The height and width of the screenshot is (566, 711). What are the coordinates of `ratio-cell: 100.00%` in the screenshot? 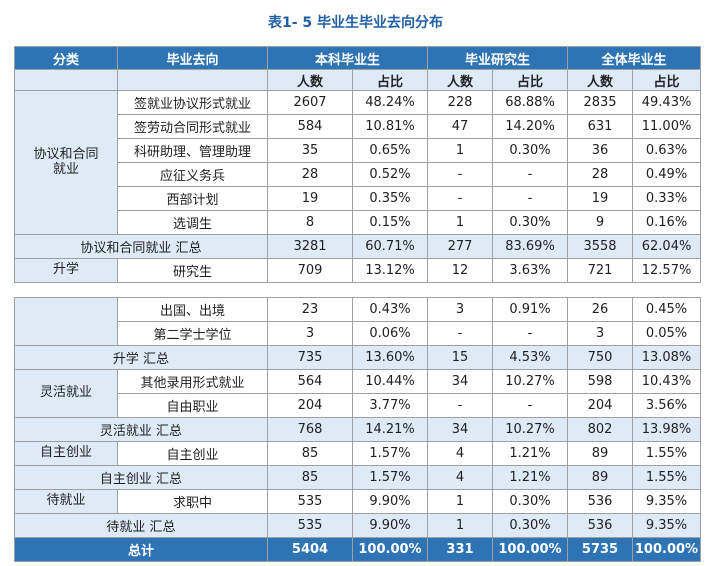 It's located at (666, 549).